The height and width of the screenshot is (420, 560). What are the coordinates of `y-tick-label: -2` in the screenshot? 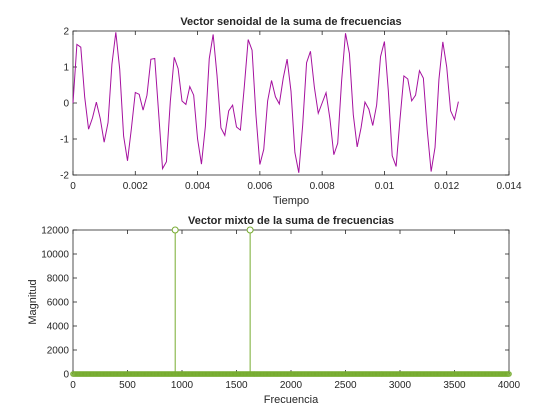 It's located at (64, 176).